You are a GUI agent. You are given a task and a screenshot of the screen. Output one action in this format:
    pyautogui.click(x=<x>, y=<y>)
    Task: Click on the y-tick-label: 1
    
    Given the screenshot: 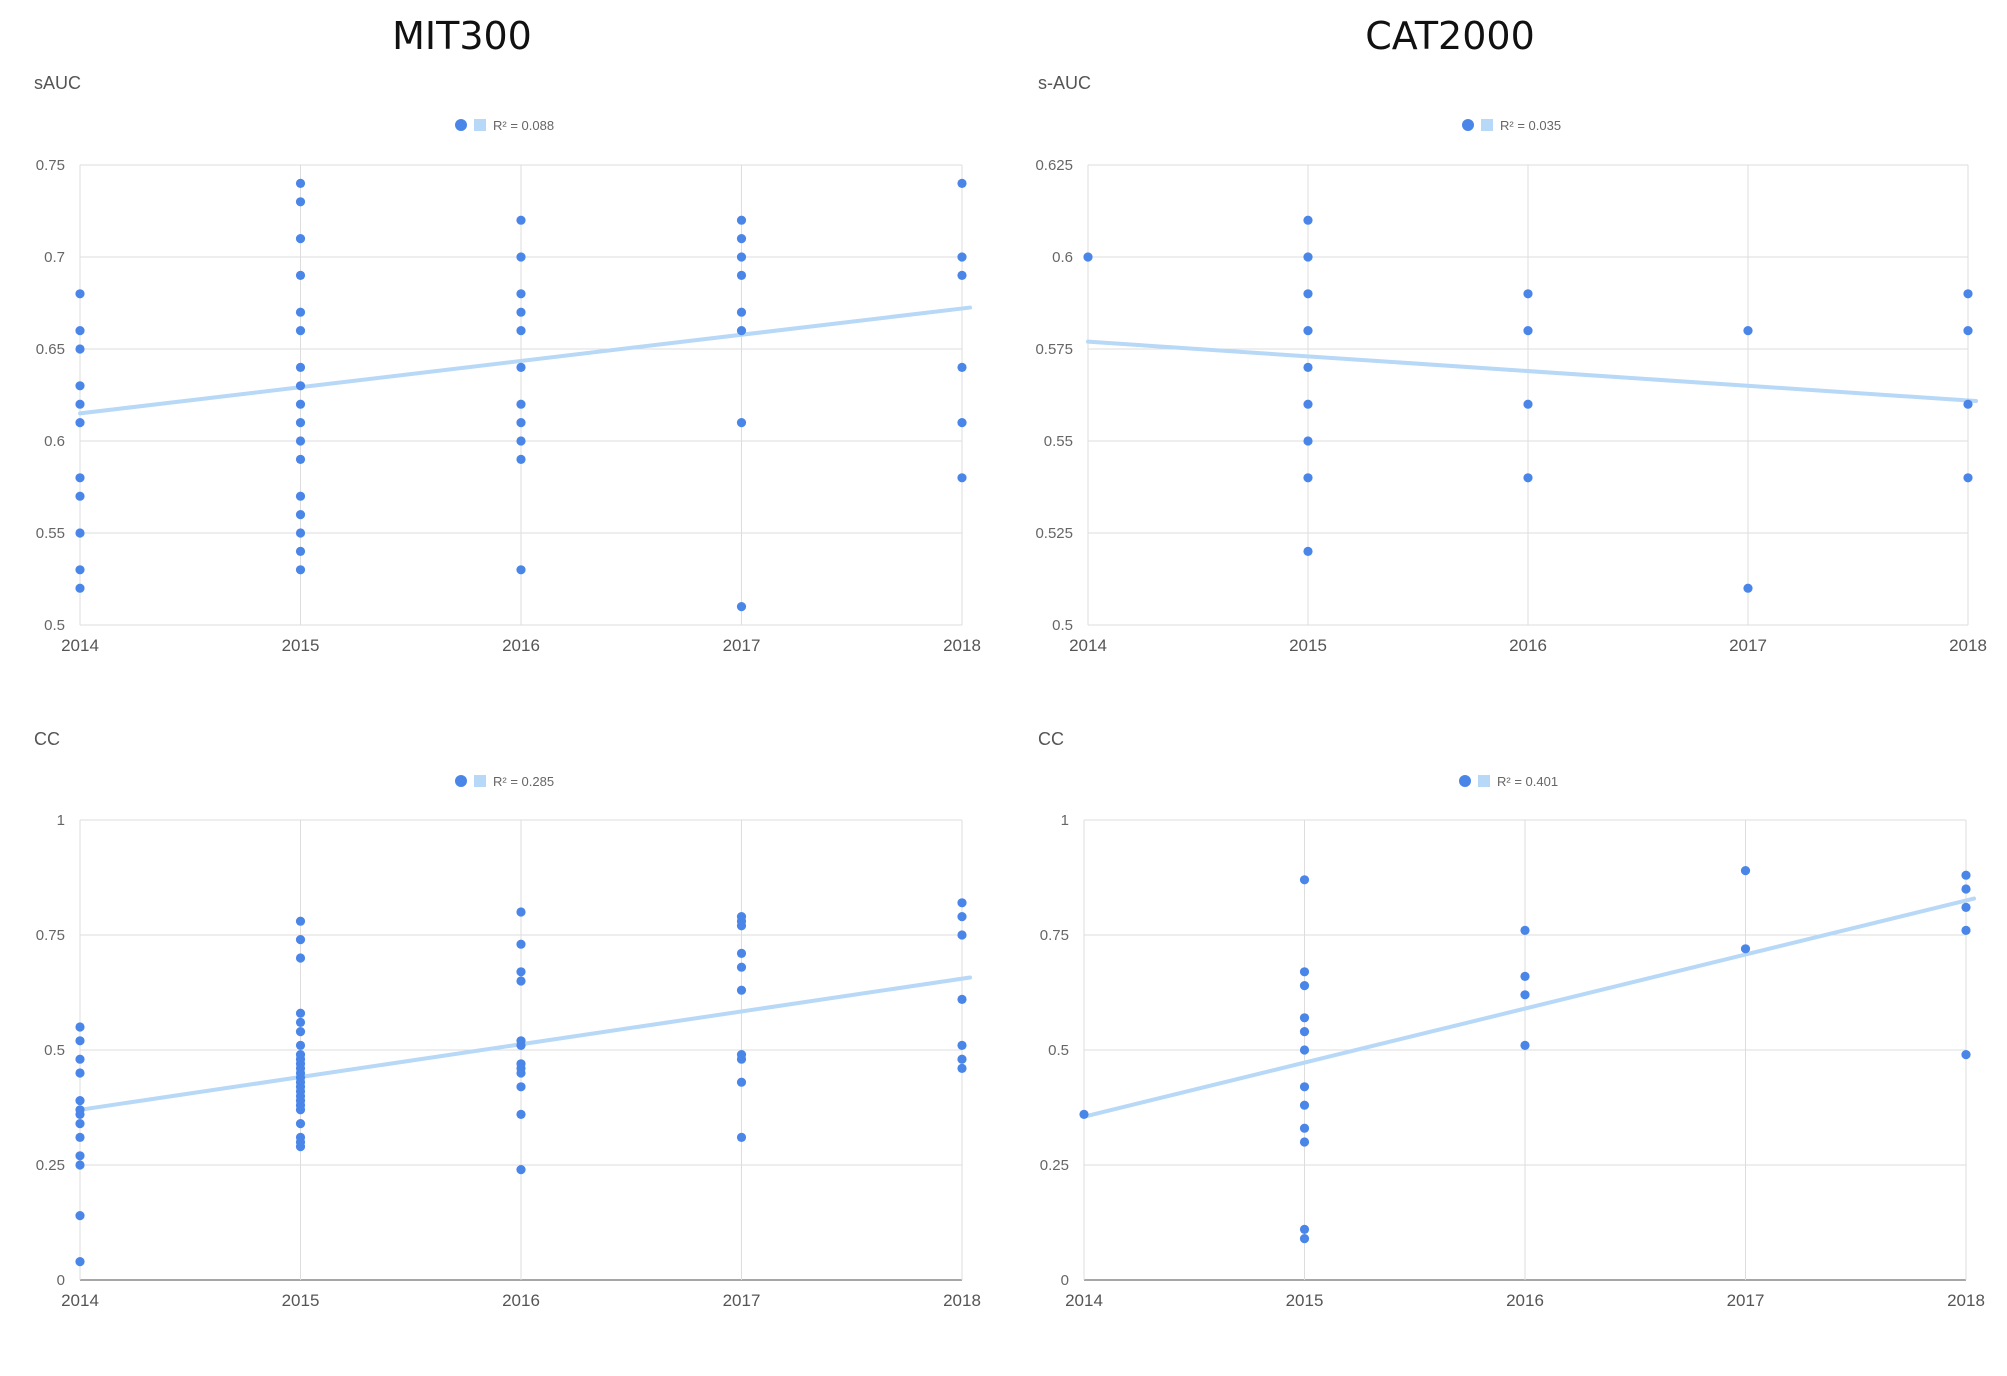 What is the action you would take?
    pyautogui.click(x=1065, y=820)
    